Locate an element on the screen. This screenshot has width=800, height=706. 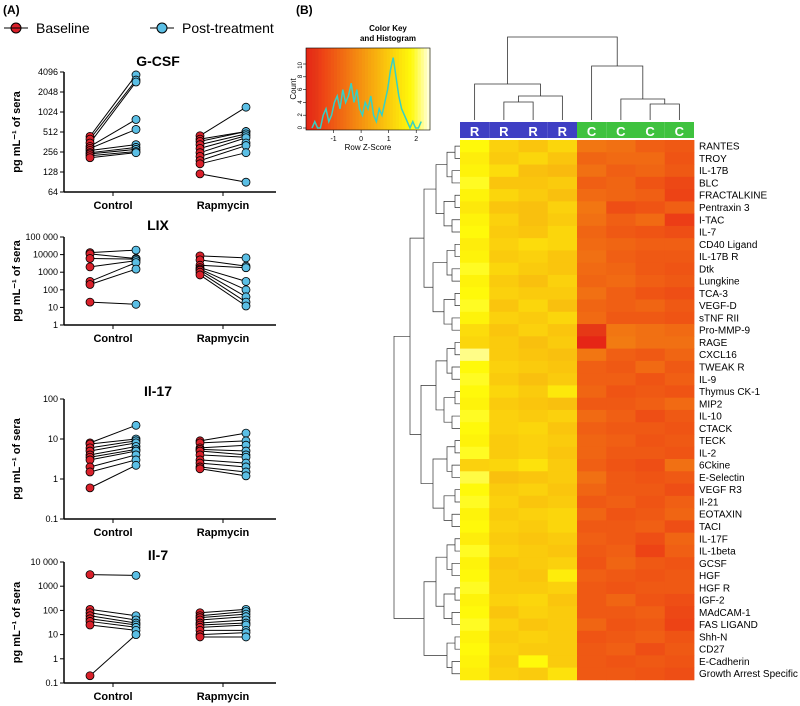
y-tick-label: 10 is located at coordinates (53, 439).